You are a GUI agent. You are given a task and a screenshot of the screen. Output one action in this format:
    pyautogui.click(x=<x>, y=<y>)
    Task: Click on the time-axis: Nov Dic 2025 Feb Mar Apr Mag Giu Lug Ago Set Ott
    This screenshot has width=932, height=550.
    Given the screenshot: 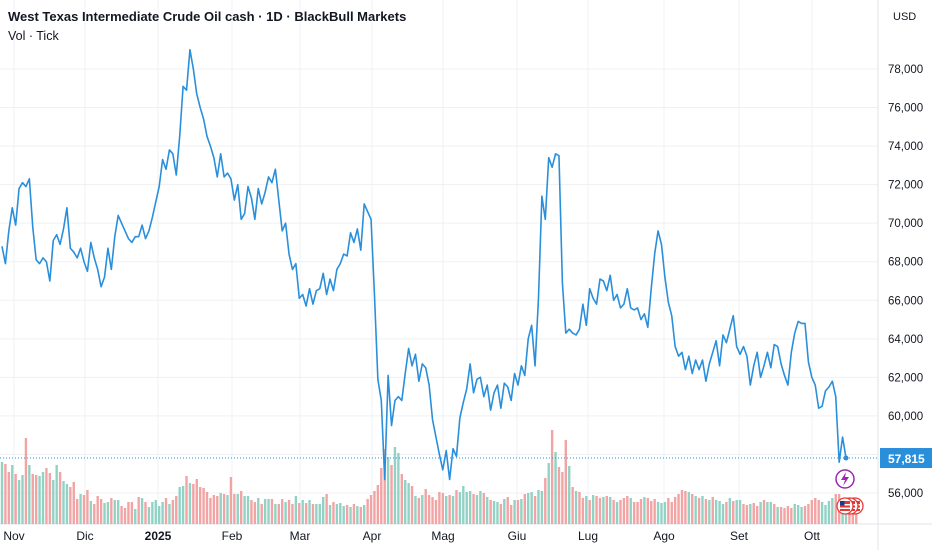 What is the action you would take?
    pyautogui.click(x=411, y=536)
    